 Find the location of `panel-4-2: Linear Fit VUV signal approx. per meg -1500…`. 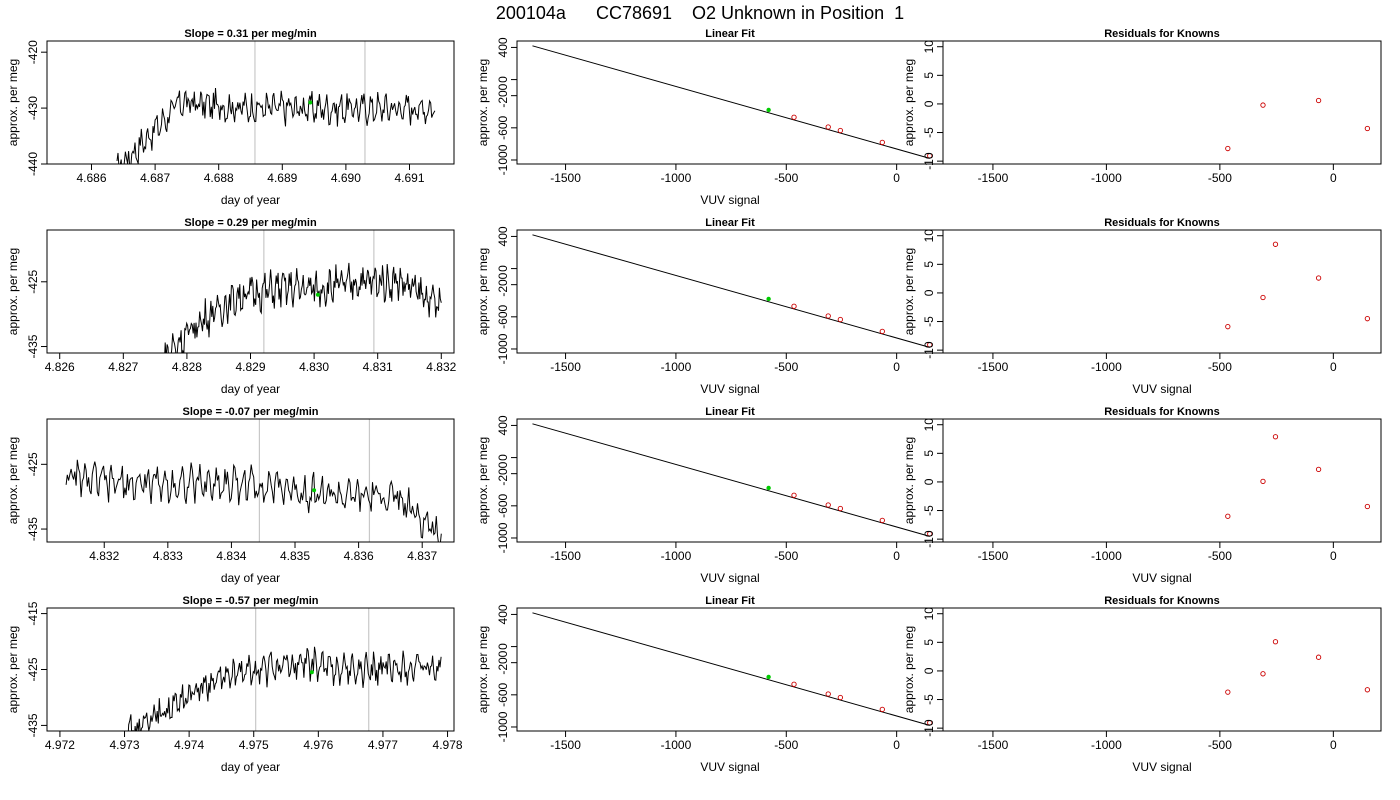

panel-4-2: Linear Fit VUV signal approx. per meg -1500… is located at coordinates (710, 684).